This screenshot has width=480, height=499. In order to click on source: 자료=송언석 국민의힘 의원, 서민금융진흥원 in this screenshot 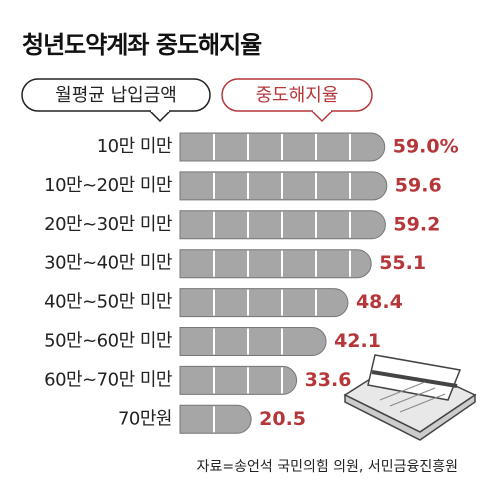, I will do `click(327, 467)`.